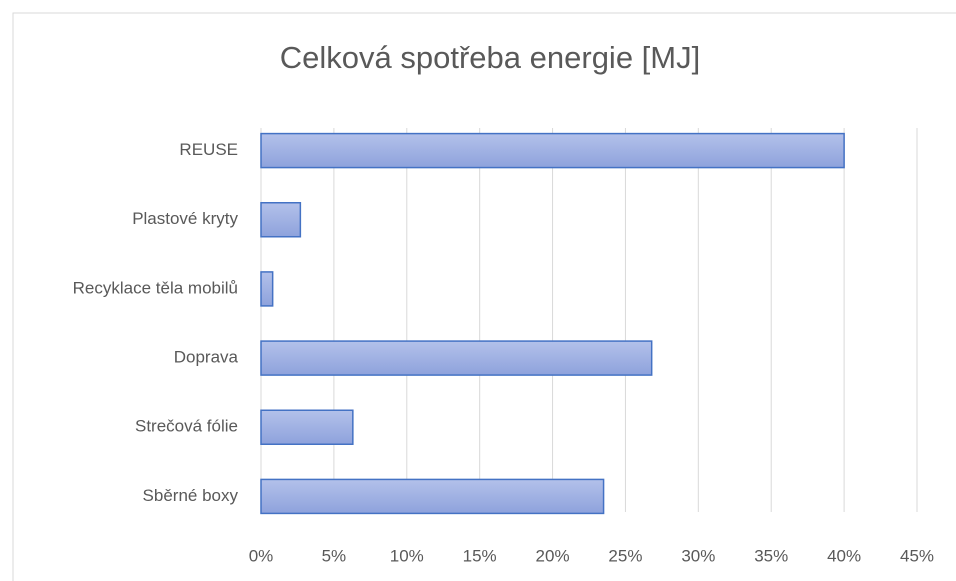 The height and width of the screenshot is (581, 956). I want to click on x-tick-label: 35%, so click(771, 555).